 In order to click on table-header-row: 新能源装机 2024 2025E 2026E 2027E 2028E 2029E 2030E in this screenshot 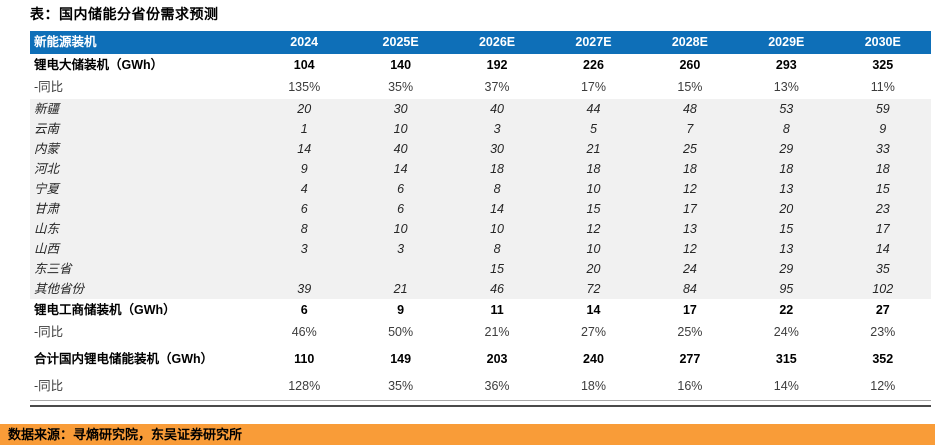, I will do `click(480, 42)`.